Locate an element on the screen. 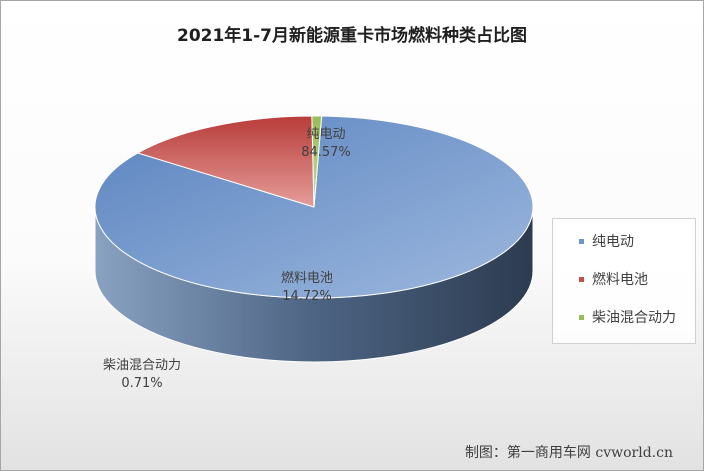 Image resolution: width=704 pixels, height=471 pixels. chart-title: 2021年1-7月新能源重卡市场燃料种类占比图 is located at coordinates (352, 36).